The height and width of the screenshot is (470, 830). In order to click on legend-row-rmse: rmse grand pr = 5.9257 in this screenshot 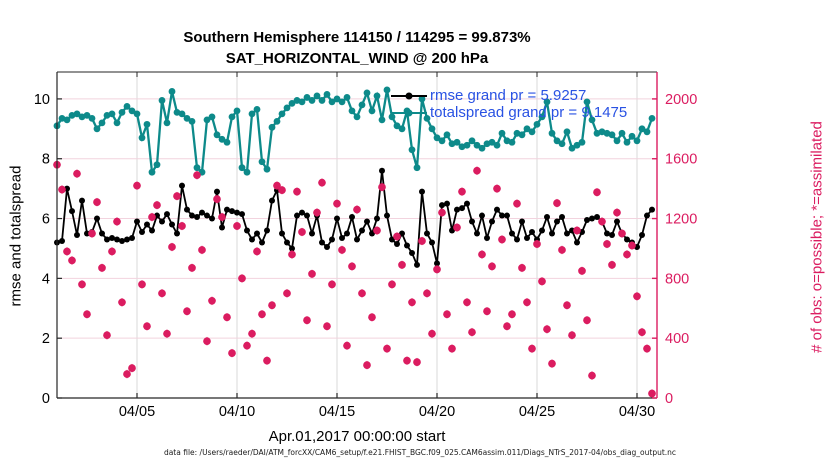, I will do `click(509, 95)`.